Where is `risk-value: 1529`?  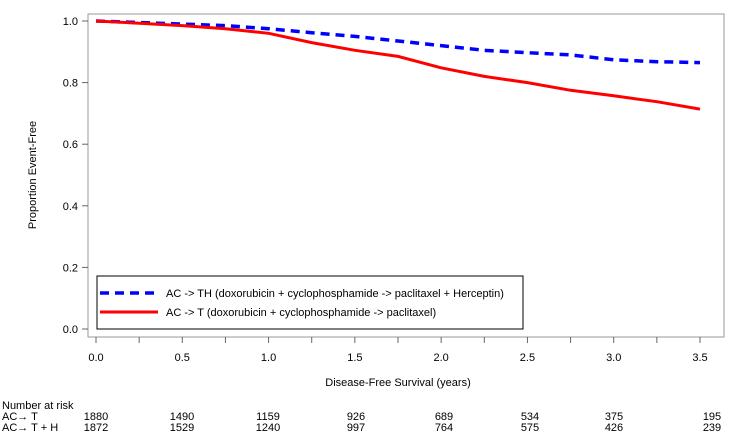 risk-value: 1529 is located at coordinates (182, 428).